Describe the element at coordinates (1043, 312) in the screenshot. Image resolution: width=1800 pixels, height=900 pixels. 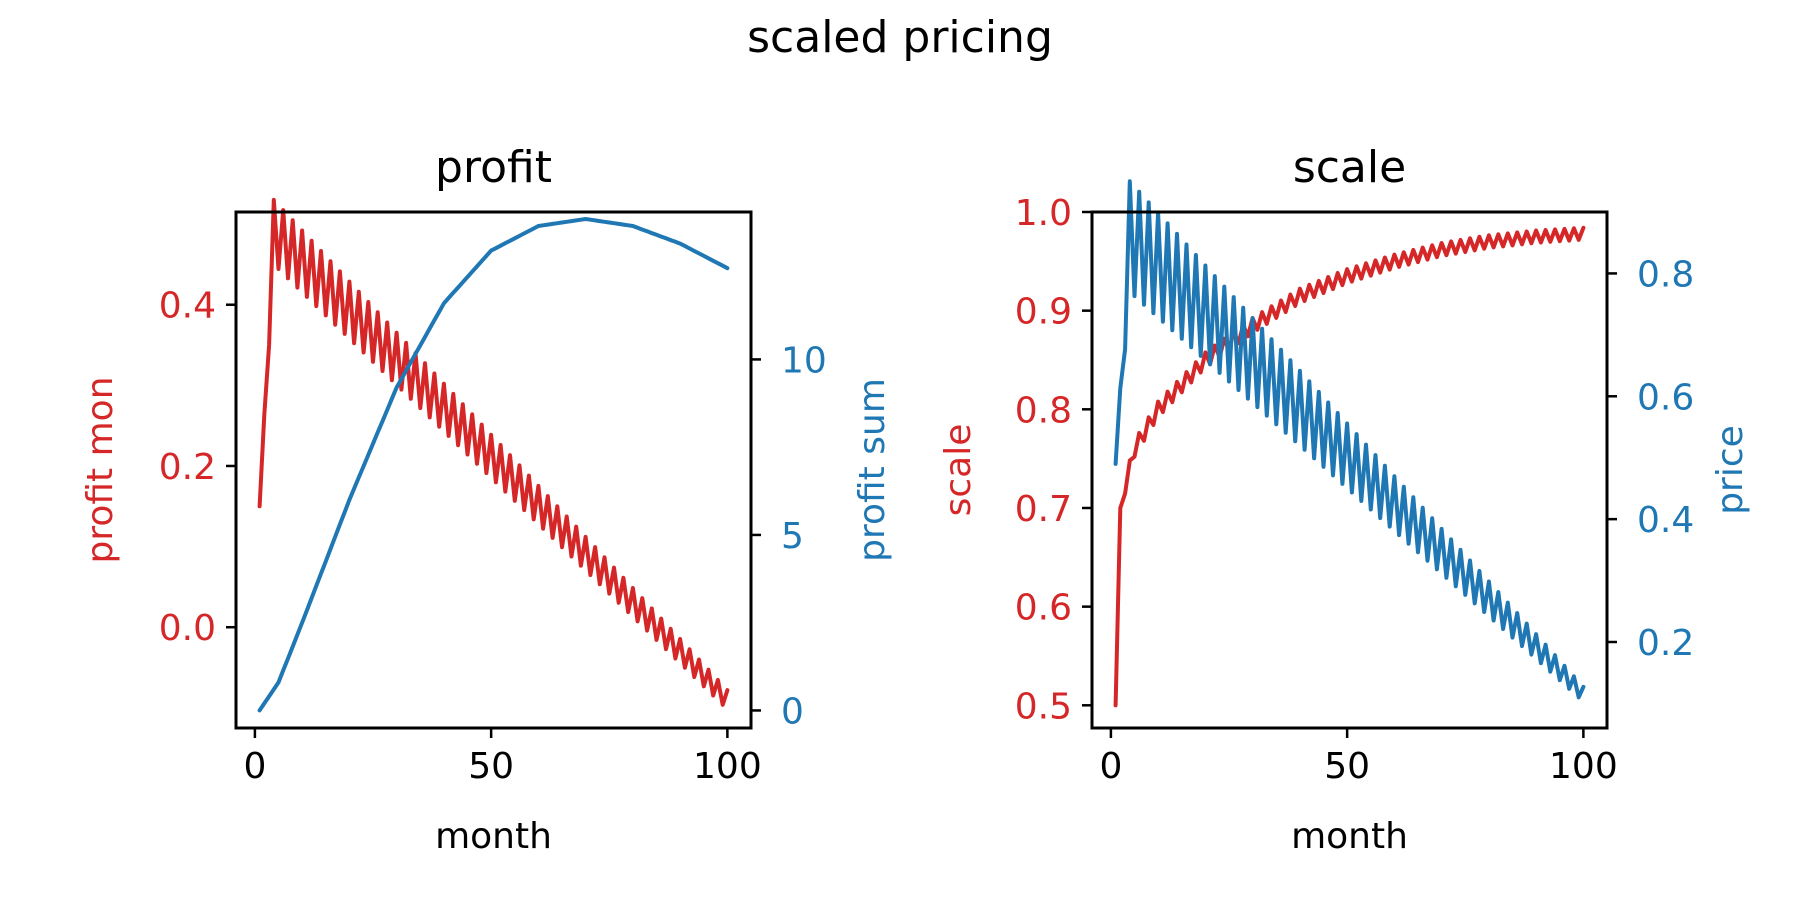
I see `scale-left-ytick-label: 0.9` at that location.